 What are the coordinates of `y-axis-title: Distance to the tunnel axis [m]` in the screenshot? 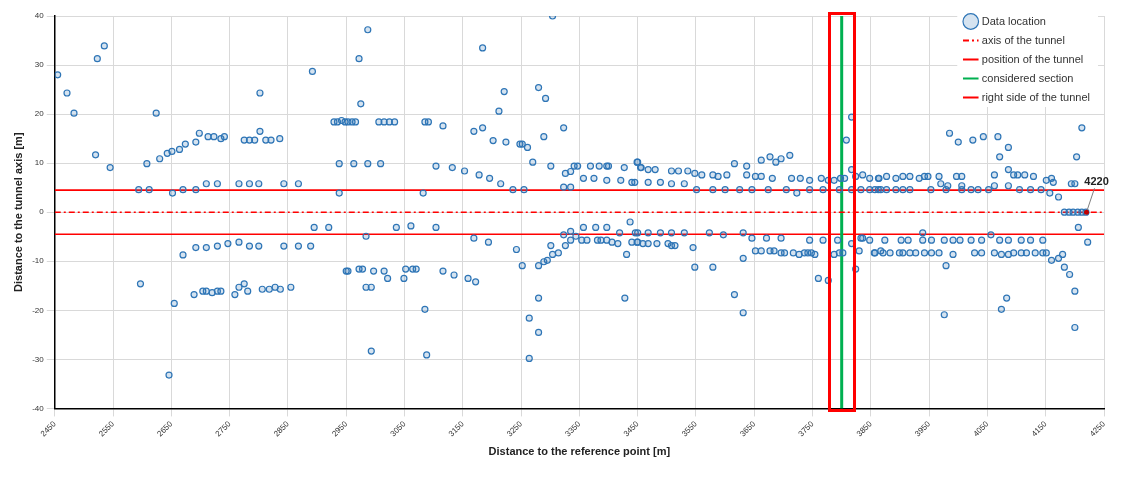 It's located at (17, 212).